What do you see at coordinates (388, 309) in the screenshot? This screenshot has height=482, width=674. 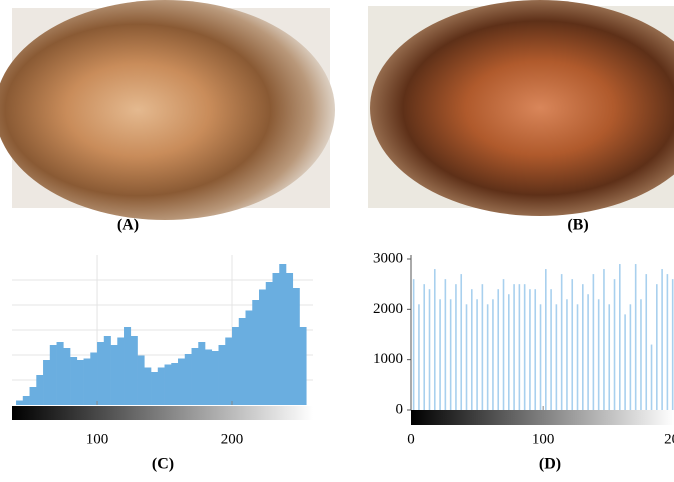 I see `y-tick-label: 2000` at bounding box center [388, 309].